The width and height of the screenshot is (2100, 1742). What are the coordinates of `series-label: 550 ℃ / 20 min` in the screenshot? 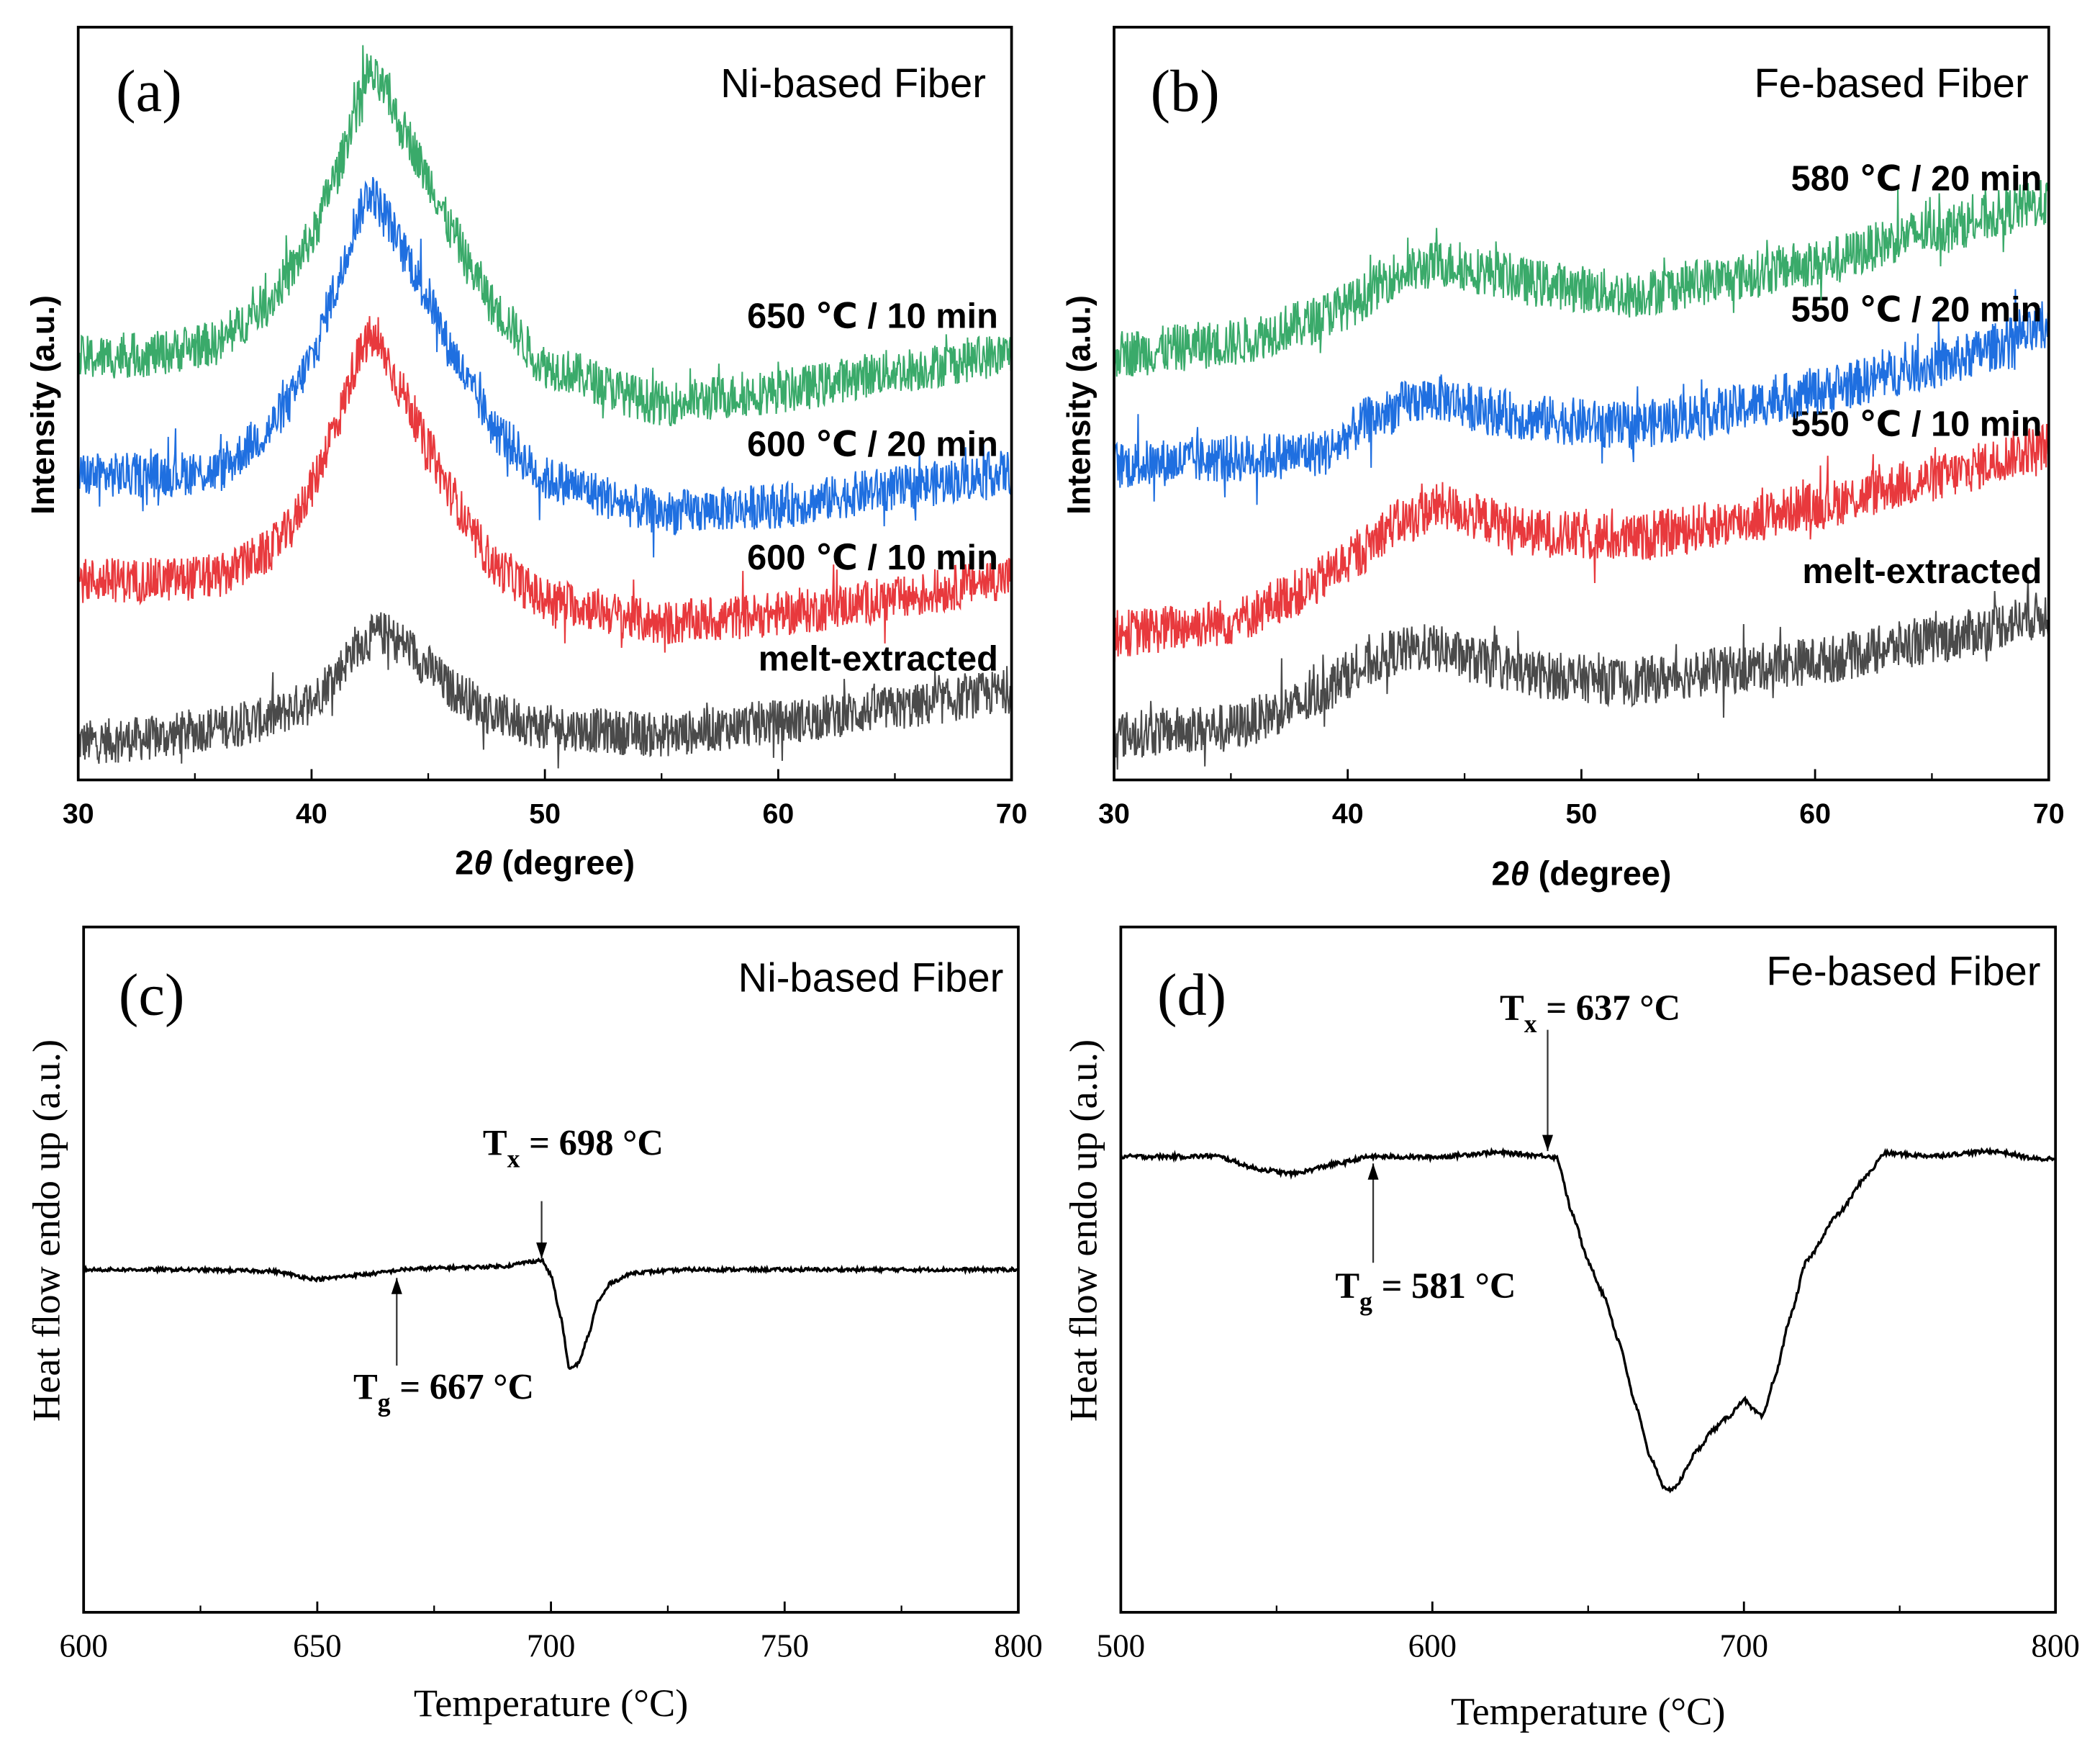 It's located at (1916, 309).